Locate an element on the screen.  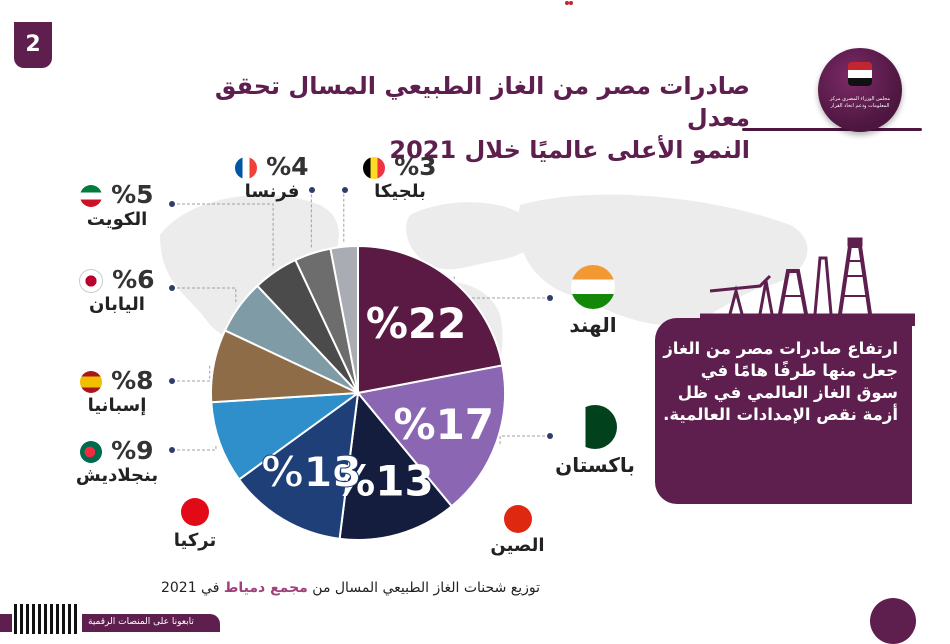
title-line-2: النمو الأعلى عالميًا خلال 2021 is located at coordinates (569, 150).